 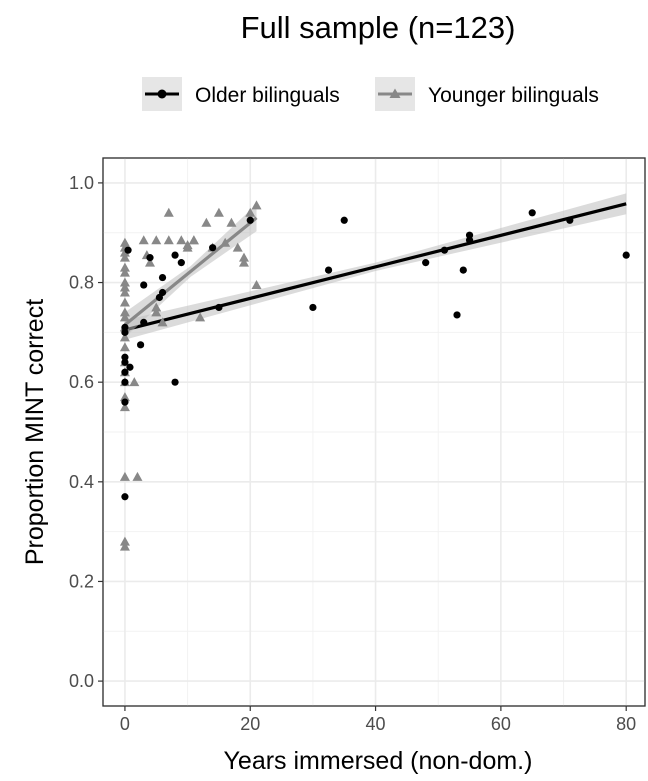 I want to click on x-tick-label: 80, so click(x=626, y=724).